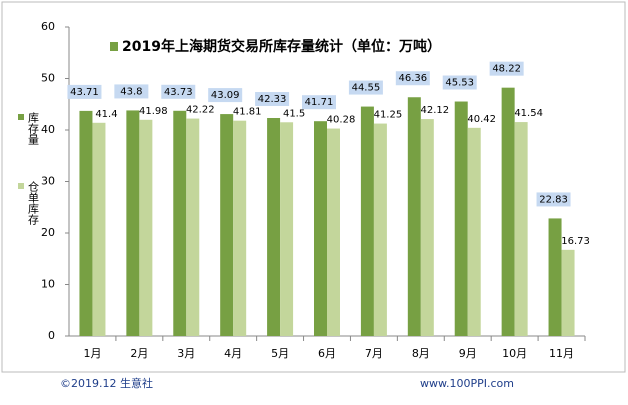 The height and width of the screenshot is (405, 628). I want to click on value-label: 41.81, so click(247, 112).